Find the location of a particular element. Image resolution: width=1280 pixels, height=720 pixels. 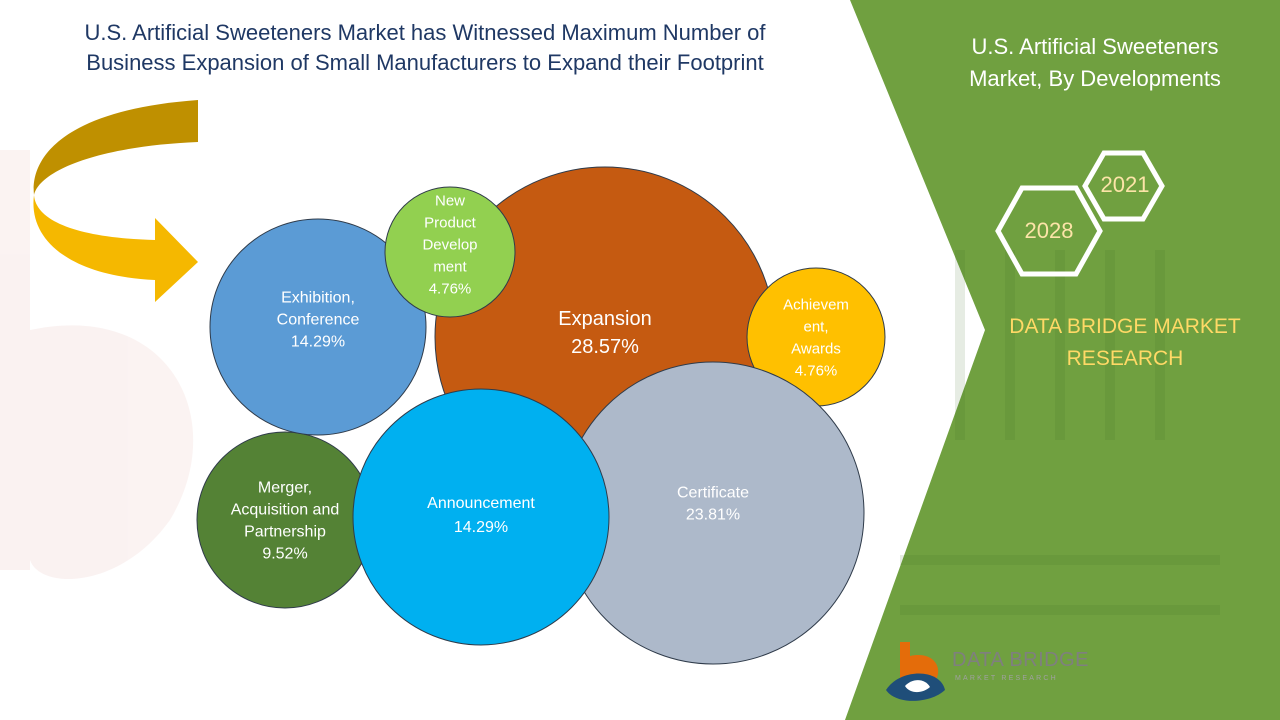

bubble-category-label: Develop is located at coordinates (449, 245).